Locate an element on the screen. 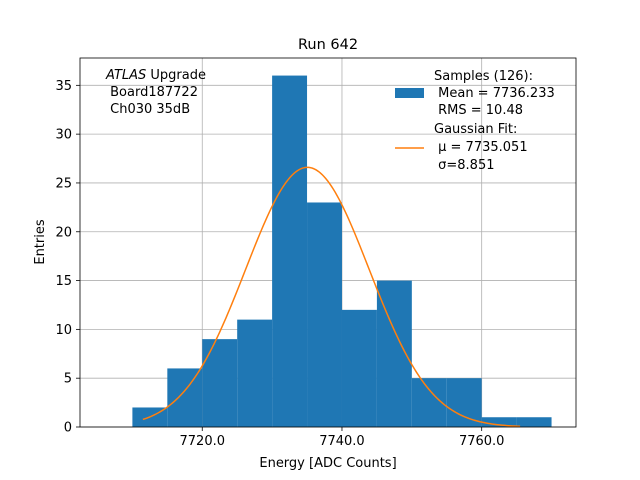 Image resolution: width=640 pixels, height=480 pixels. y-tick-label: 15 is located at coordinates (63, 281).